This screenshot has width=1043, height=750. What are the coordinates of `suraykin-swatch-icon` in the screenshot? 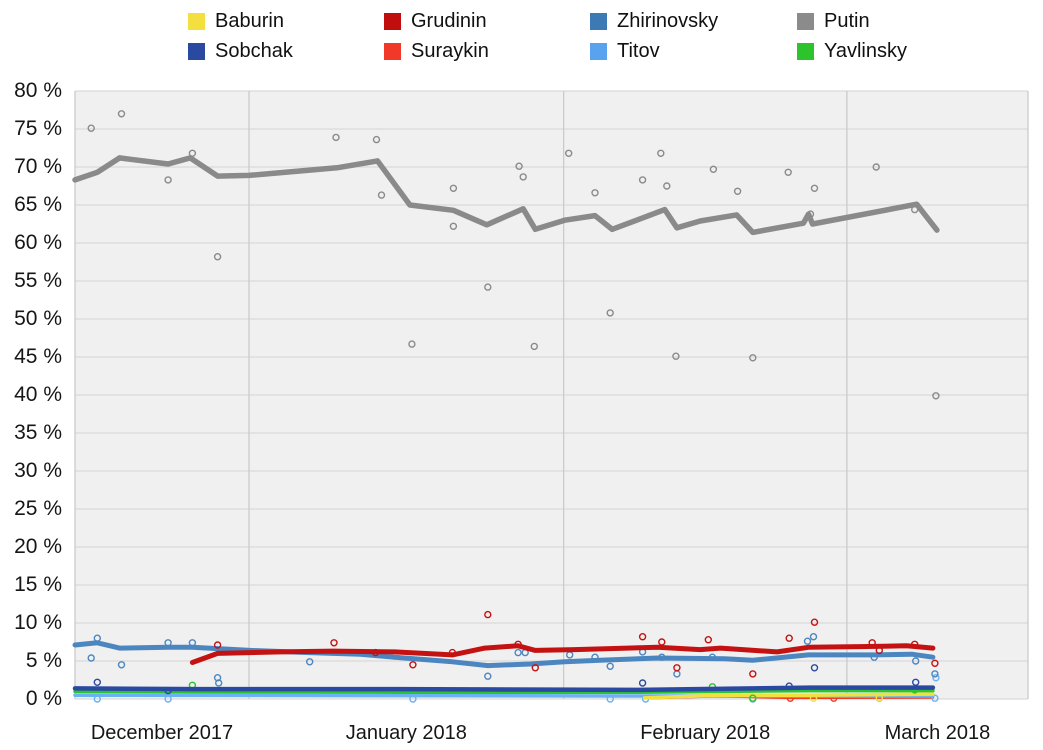 It's located at (392, 51).